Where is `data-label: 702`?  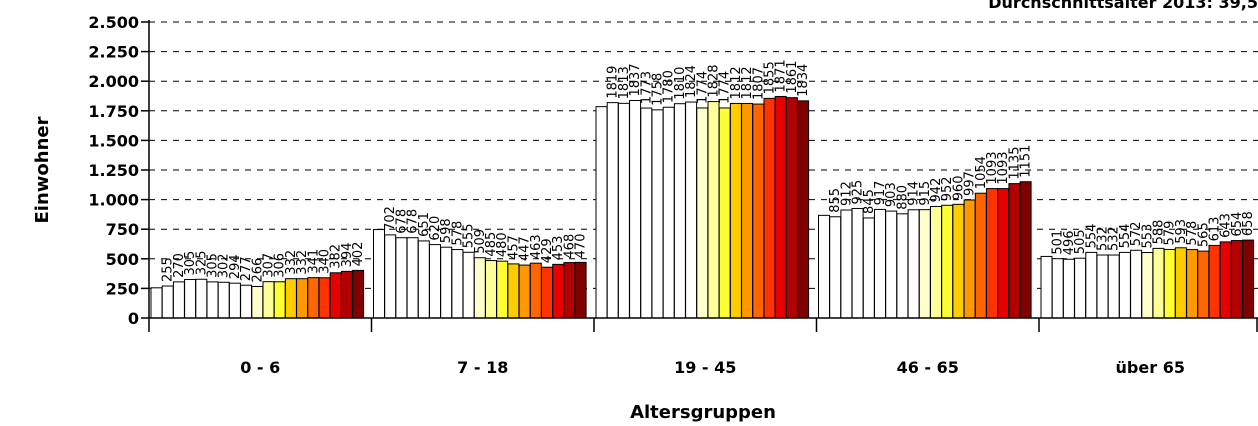
data-label: 702 is located at coordinates (390, 218).